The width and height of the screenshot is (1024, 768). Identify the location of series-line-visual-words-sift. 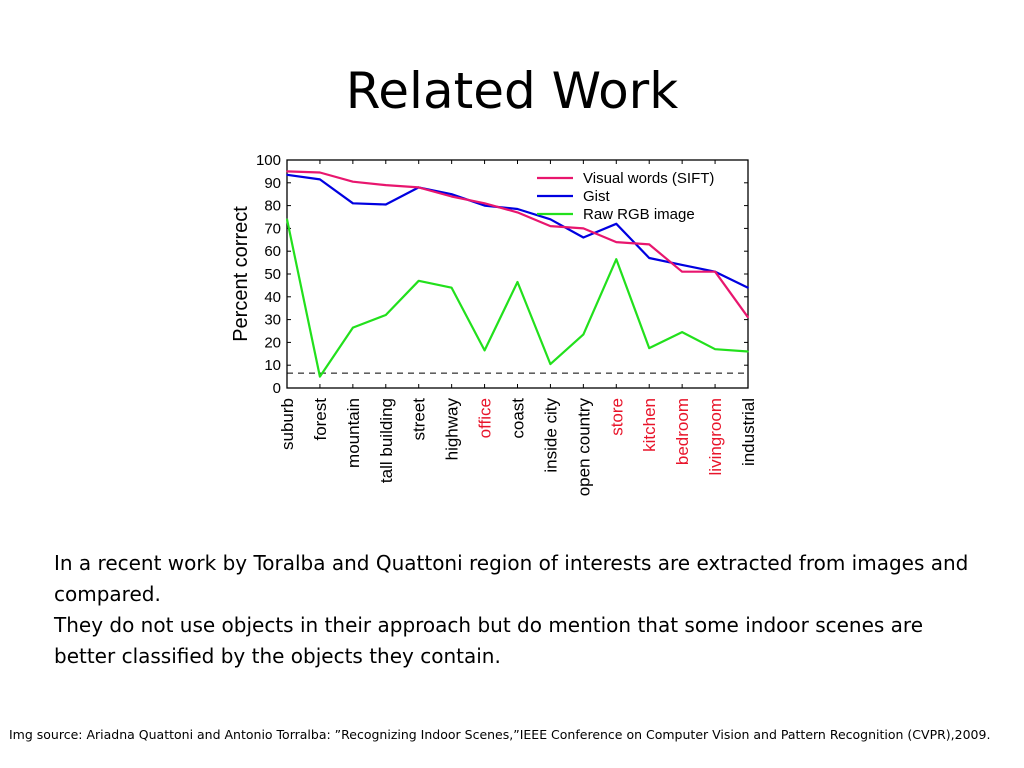
(517, 244).